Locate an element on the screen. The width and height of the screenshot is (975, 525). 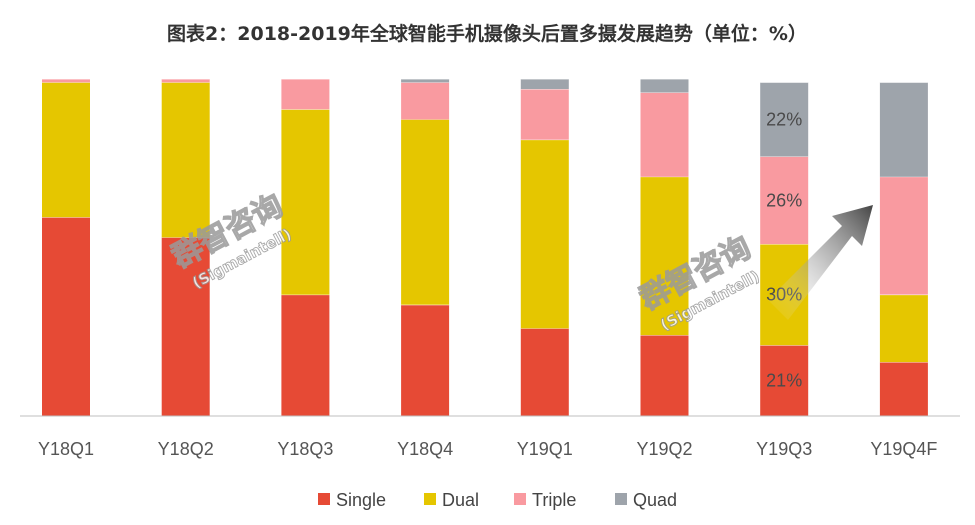
bar-single-y19q4f is located at coordinates (903, 389).